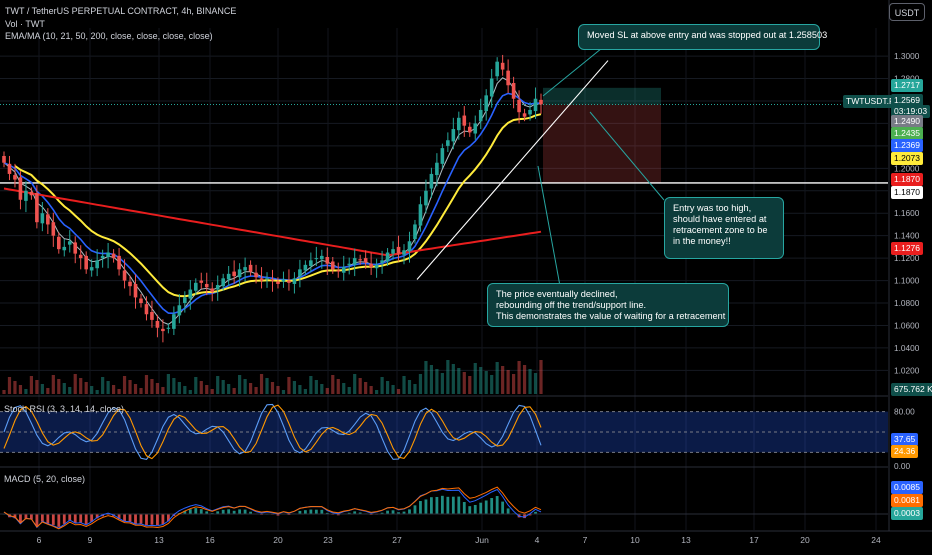 The height and width of the screenshot is (555, 932). I want to click on macd-pane, so click(444, 508).